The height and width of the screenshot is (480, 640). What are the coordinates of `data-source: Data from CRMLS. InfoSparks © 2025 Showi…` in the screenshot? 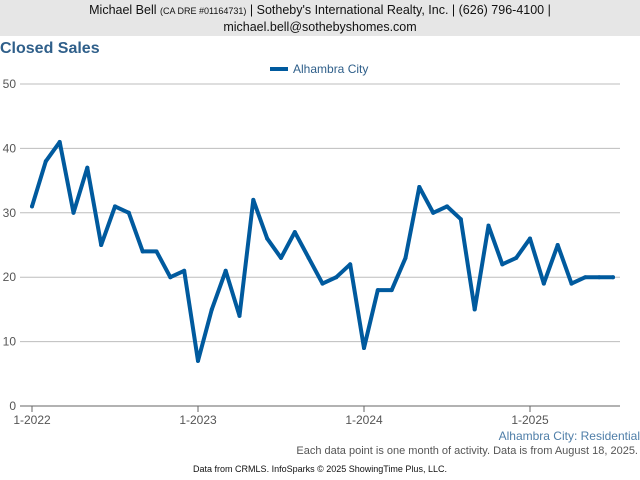 It's located at (320, 469).